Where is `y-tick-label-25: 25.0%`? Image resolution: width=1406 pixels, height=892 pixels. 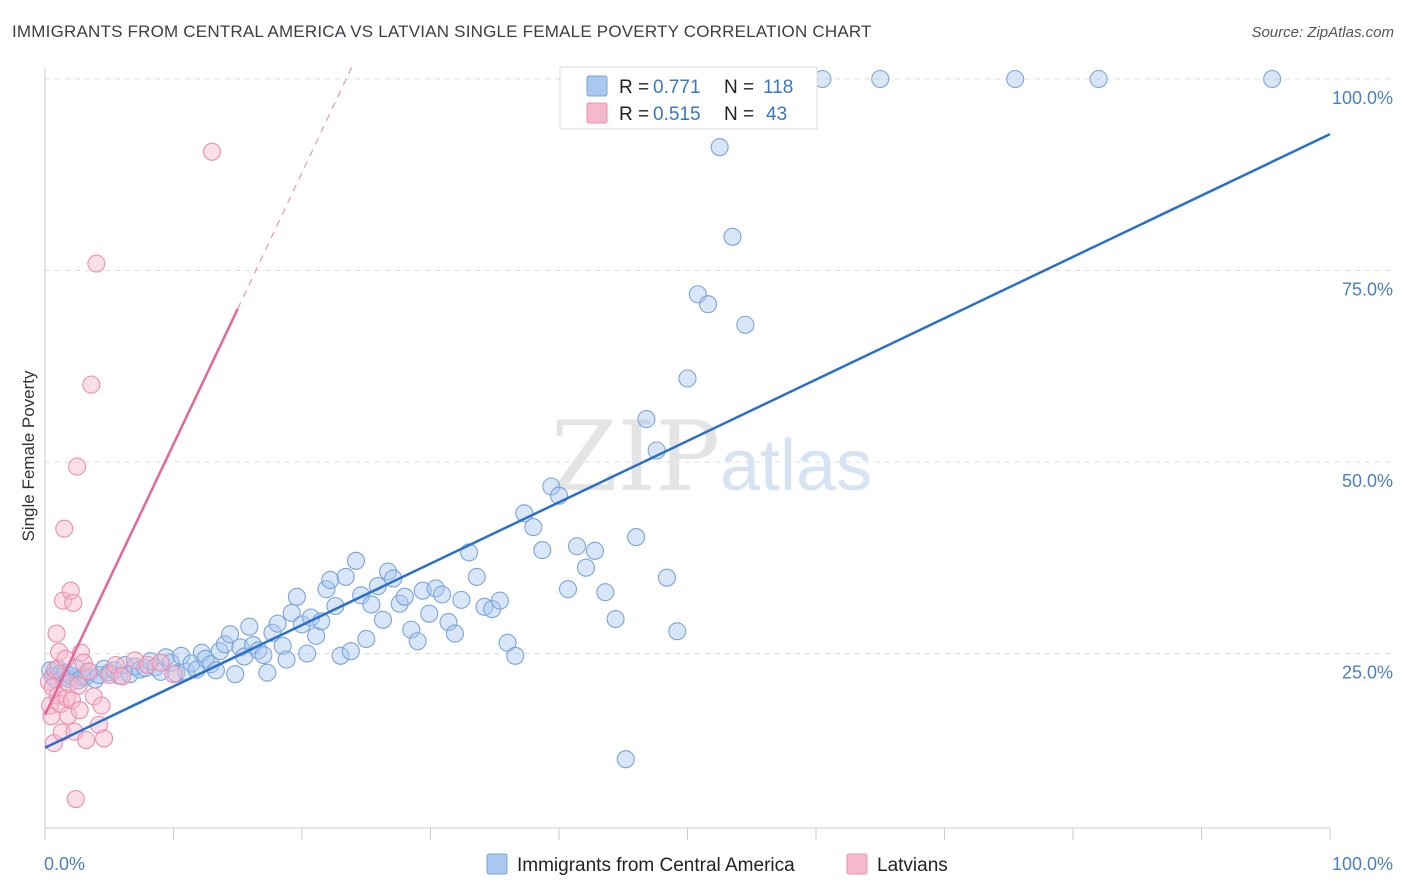
y-tick-label-25: 25.0% is located at coordinates (1367, 673).